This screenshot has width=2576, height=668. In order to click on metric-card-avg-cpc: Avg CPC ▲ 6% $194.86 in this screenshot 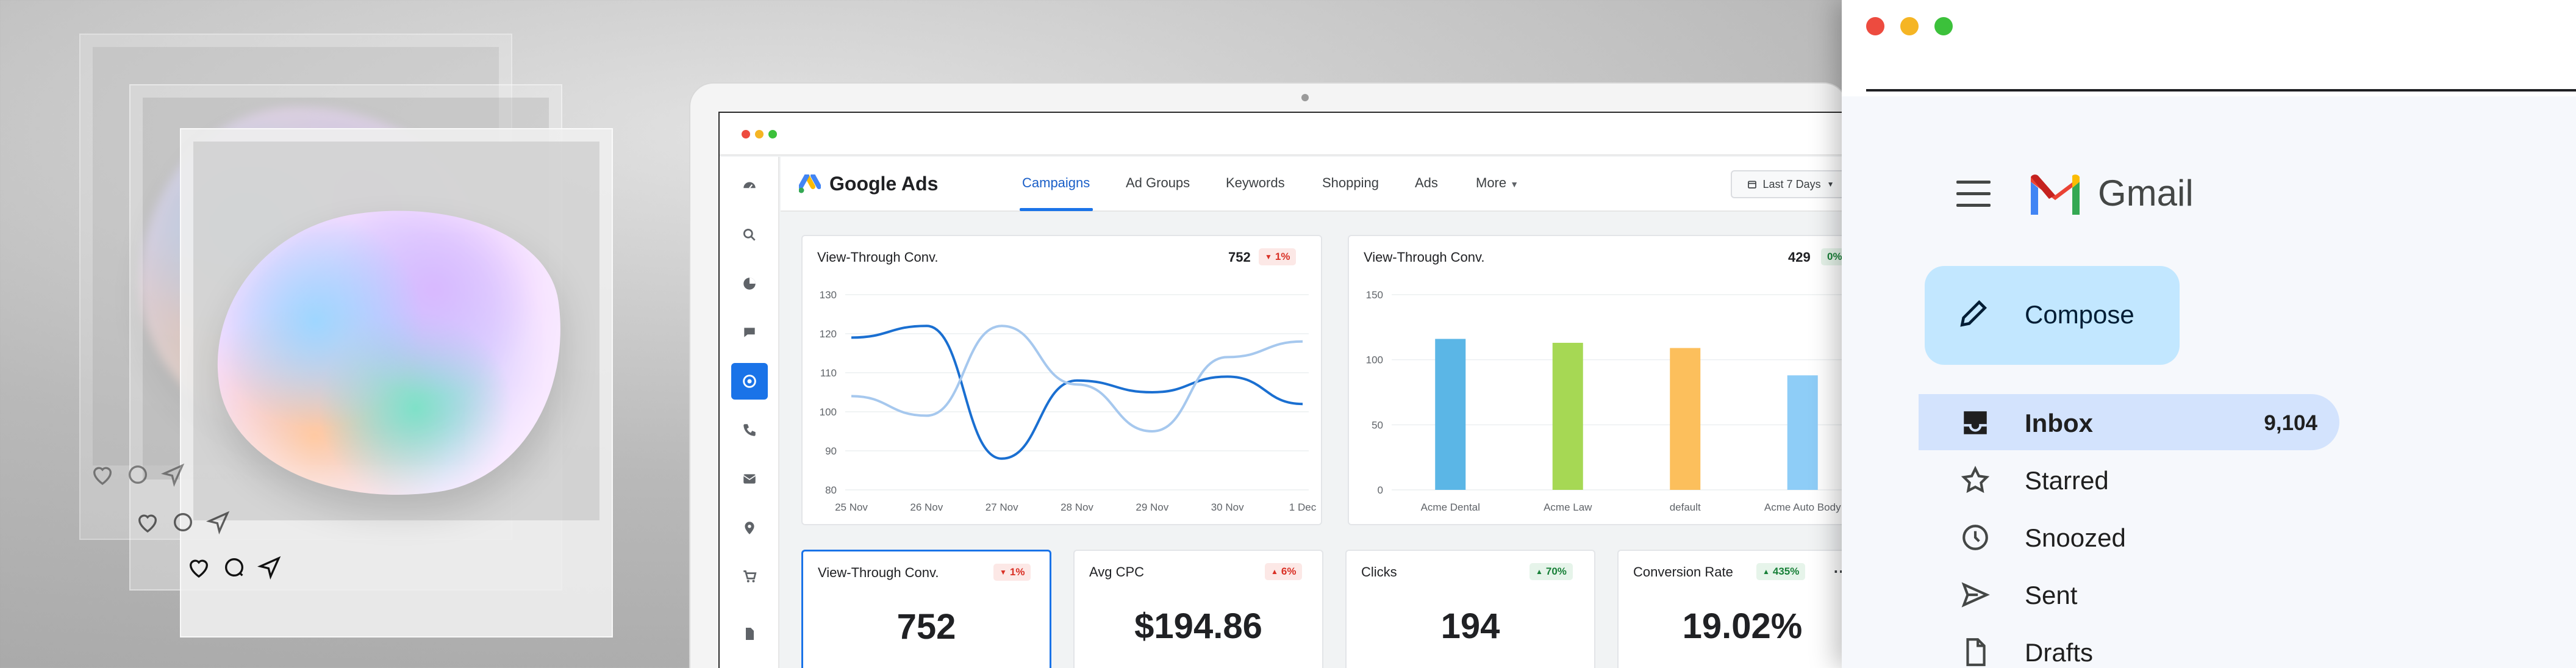, I will do `click(1198, 609)`.